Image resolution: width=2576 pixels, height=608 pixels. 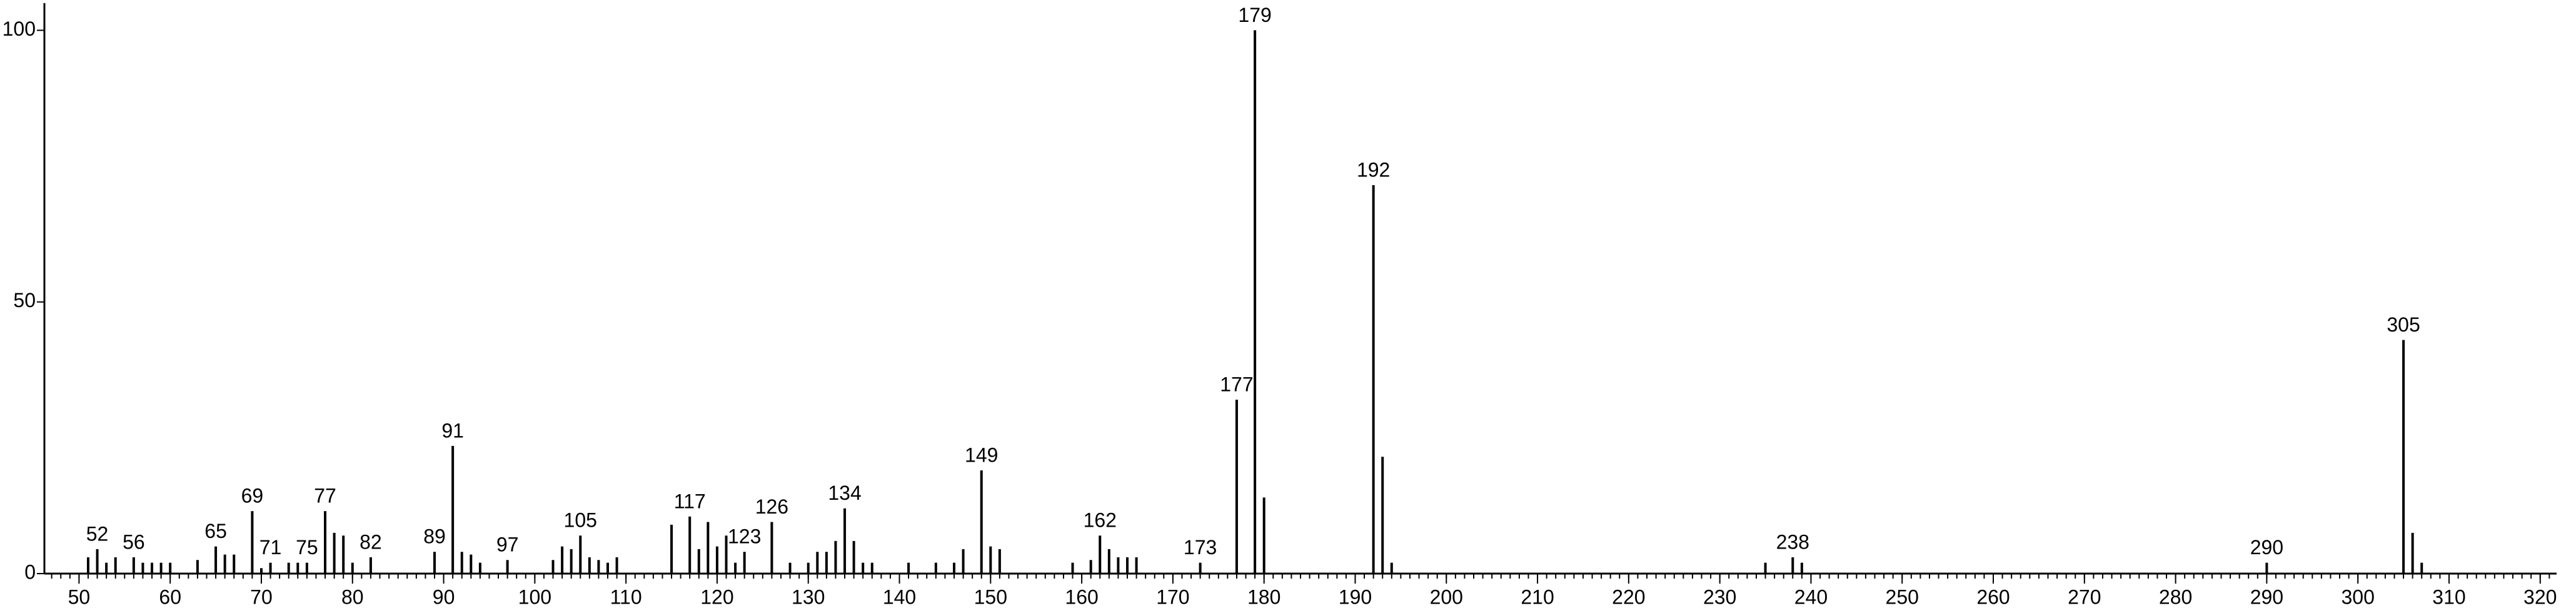 I want to click on peak-label: 71, so click(x=270, y=547).